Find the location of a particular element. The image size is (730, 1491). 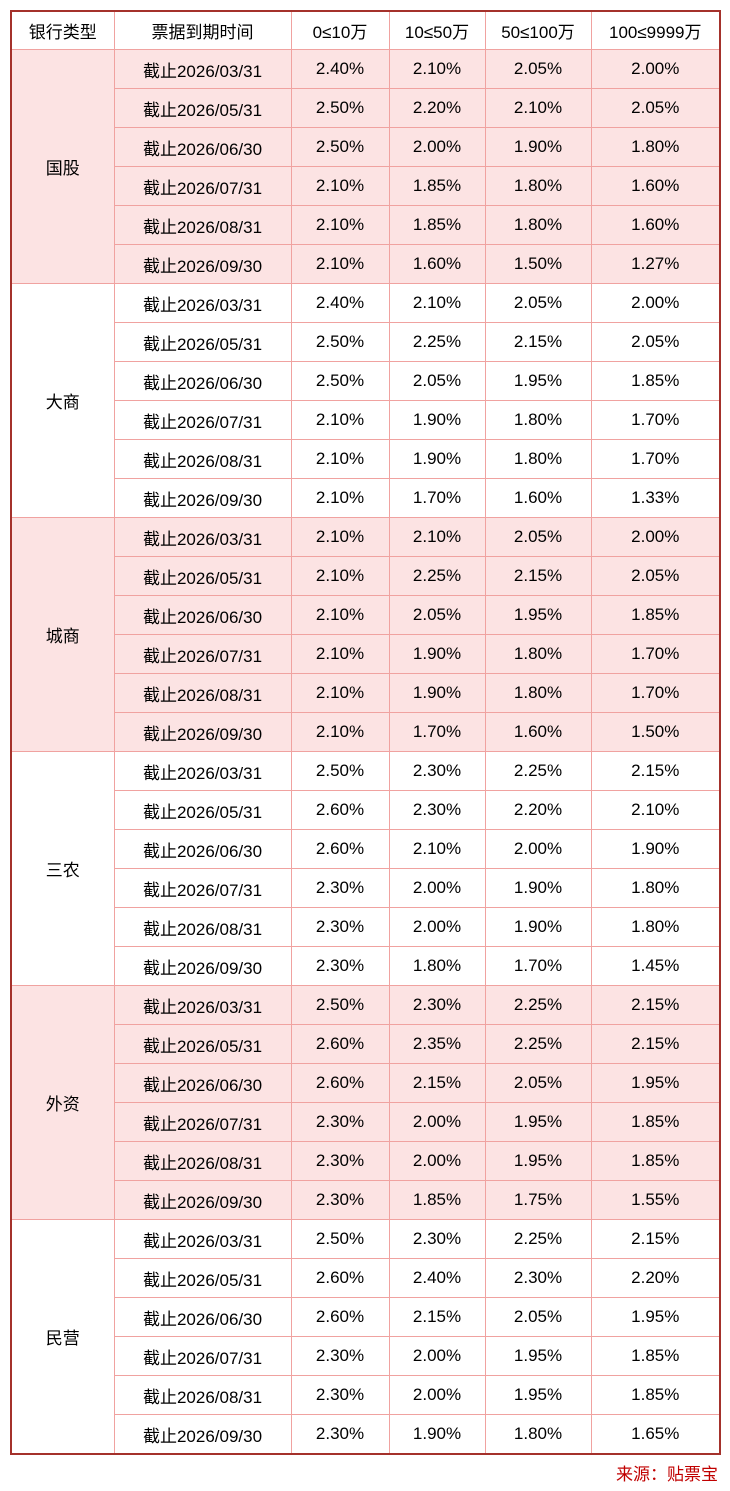

rate-cell: 1.27% is located at coordinates (655, 264).